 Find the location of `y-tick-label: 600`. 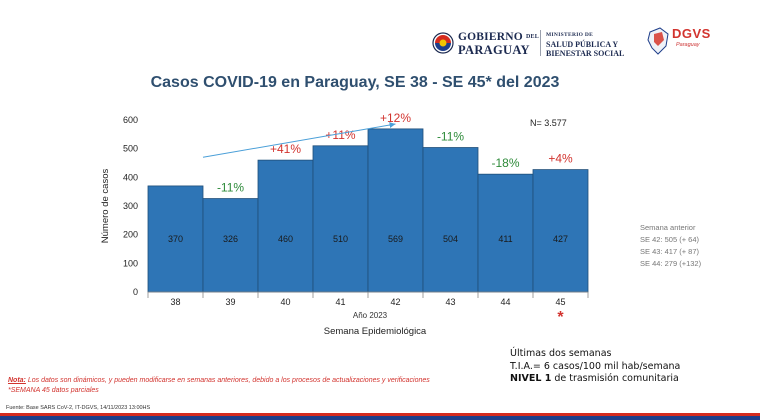

y-tick-label: 600 is located at coordinates (130, 120).